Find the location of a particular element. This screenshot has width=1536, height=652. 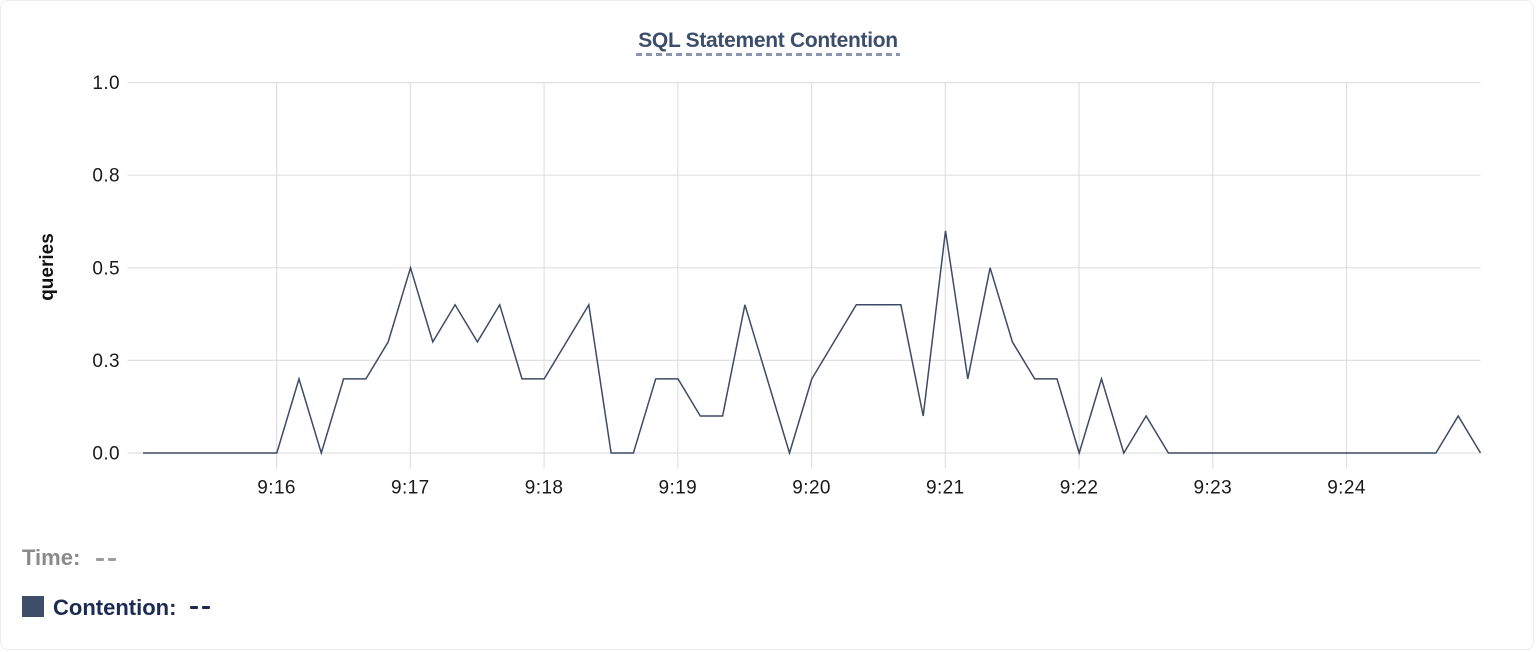

svg-text: 0.3 is located at coordinates (106, 361).